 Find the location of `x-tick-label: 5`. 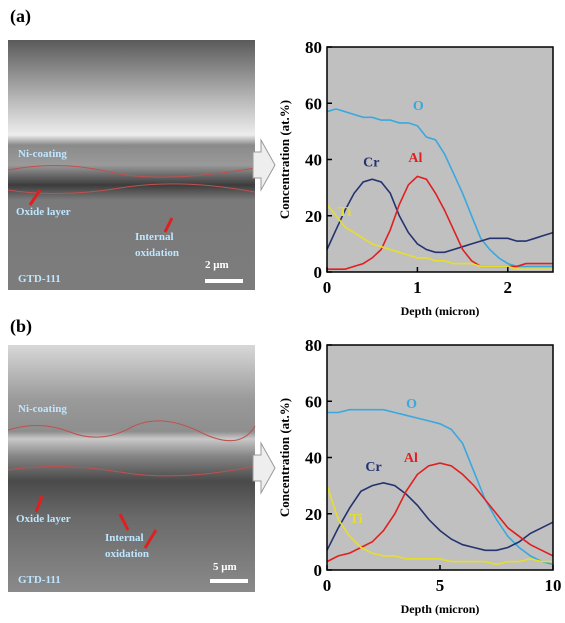

x-tick-label: 5 is located at coordinates (440, 585).